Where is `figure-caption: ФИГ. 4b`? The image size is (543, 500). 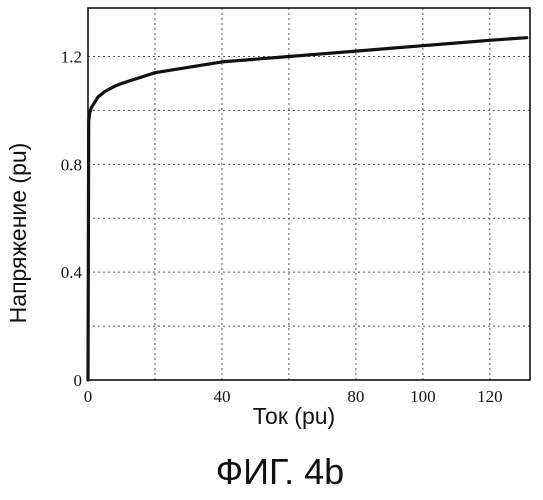
figure-caption: ФИГ. 4b is located at coordinates (280, 471).